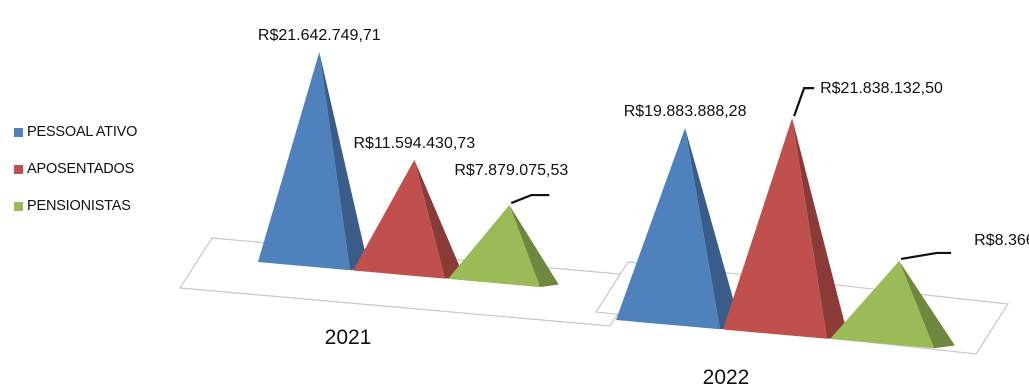  Describe the element at coordinates (81, 169) in the screenshot. I see `legend-label: APOSENTADOS` at that location.